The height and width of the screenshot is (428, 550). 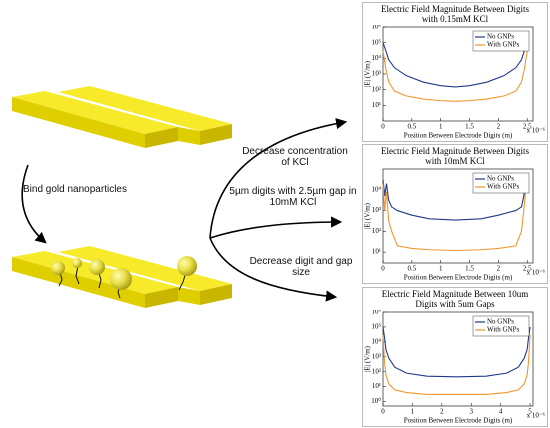 I want to click on arrow-label: Decrease concentration of KCl, so click(x=295, y=157).